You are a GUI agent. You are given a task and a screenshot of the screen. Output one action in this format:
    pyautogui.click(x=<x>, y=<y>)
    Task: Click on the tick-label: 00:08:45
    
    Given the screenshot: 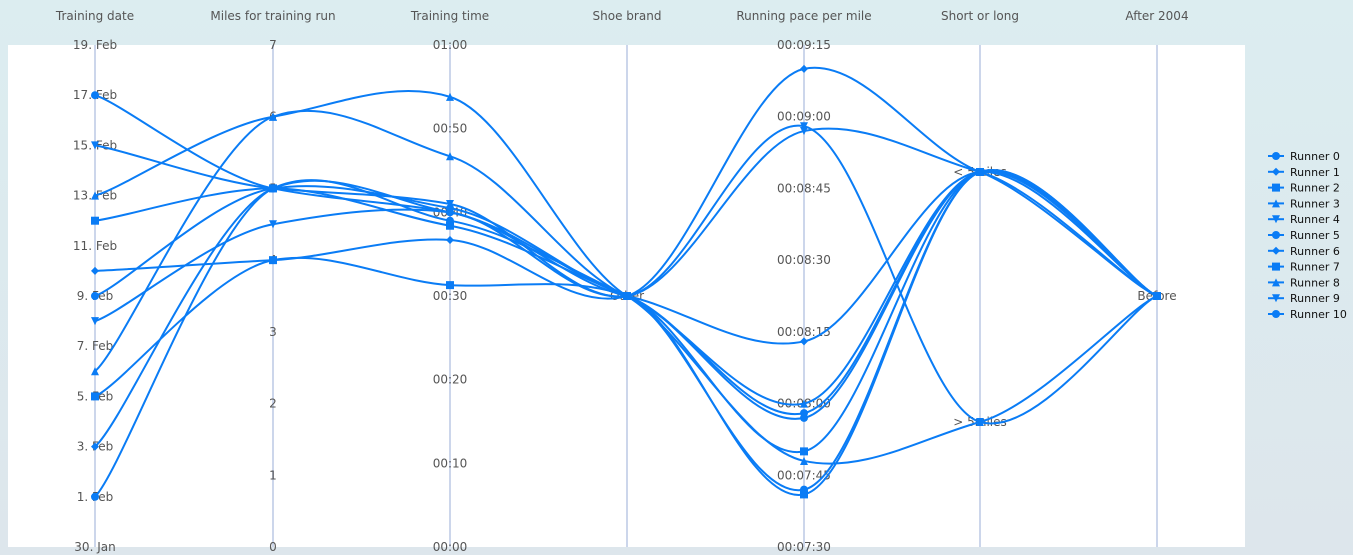 What is the action you would take?
    pyautogui.click(x=804, y=188)
    